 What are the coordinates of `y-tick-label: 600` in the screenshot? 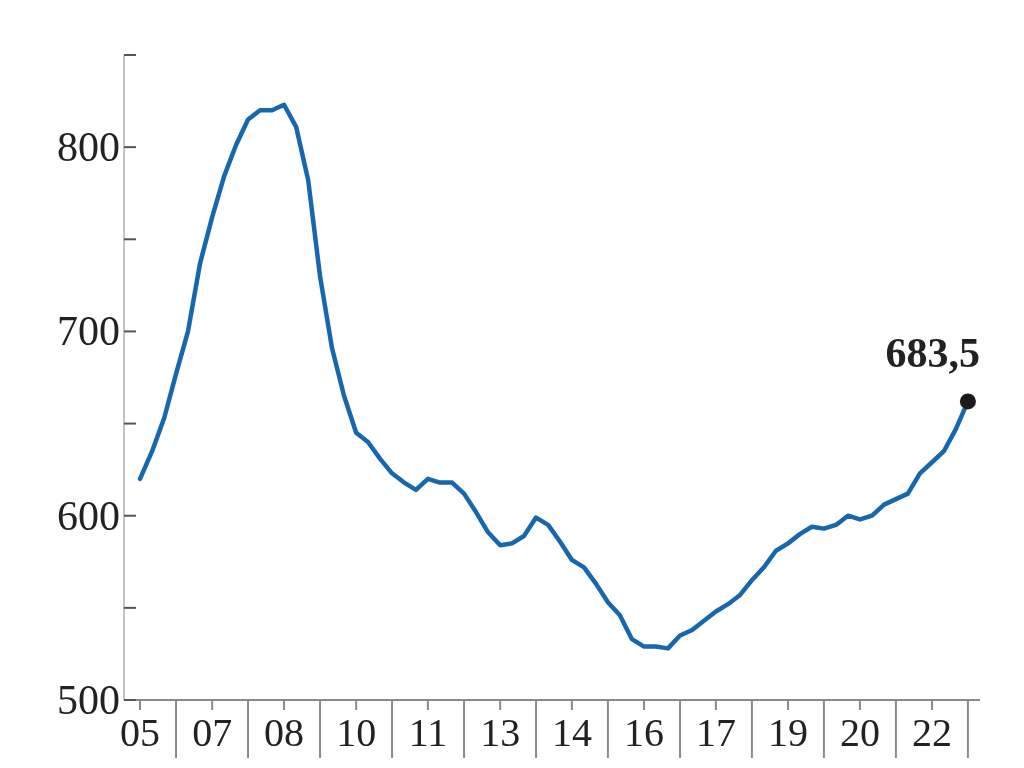 It's located at (88, 515).